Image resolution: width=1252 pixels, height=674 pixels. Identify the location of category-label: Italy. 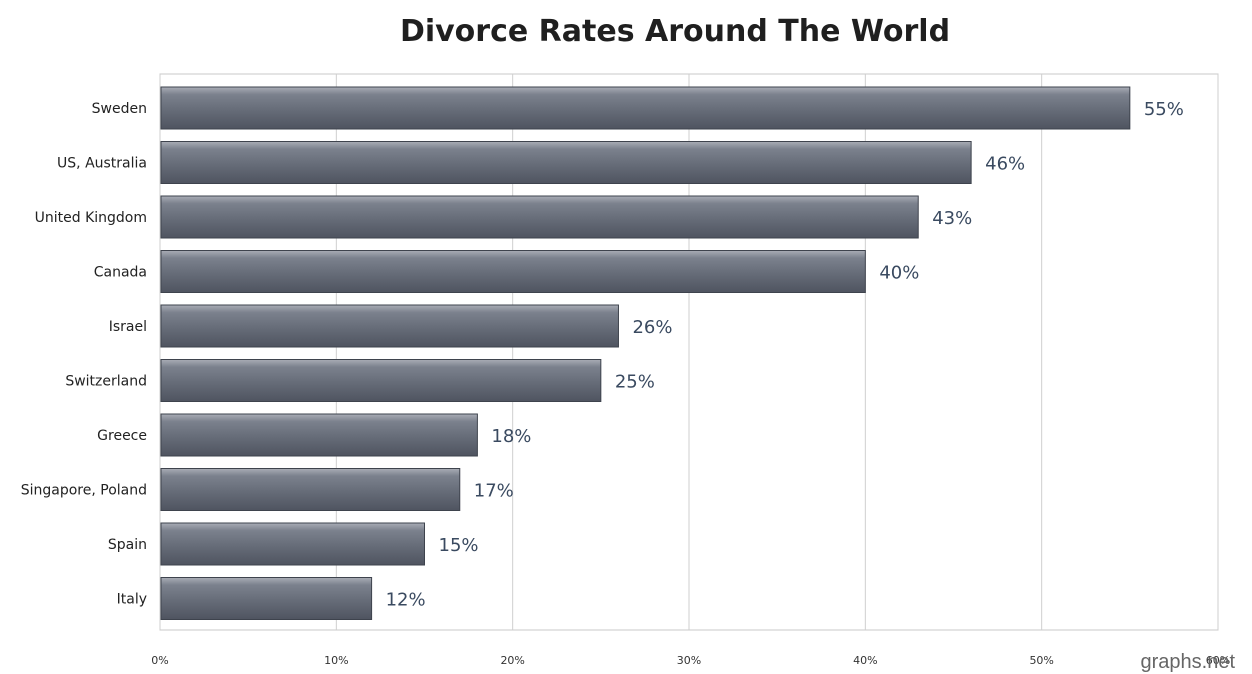
(132, 600).